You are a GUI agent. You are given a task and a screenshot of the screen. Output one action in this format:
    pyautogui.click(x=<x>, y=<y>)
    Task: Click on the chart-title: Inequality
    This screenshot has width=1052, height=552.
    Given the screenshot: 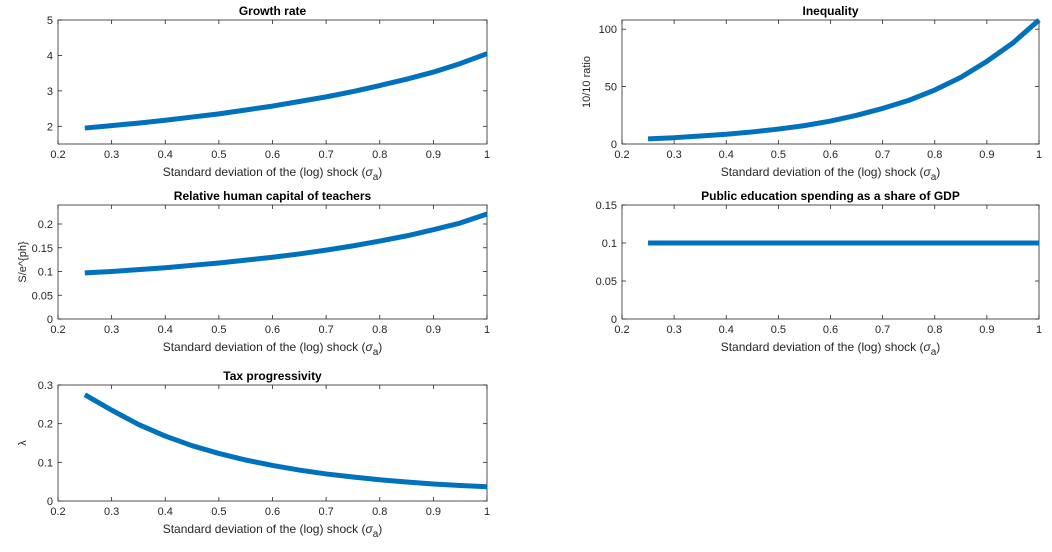 What is the action you would take?
    pyautogui.click(x=830, y=11)
    